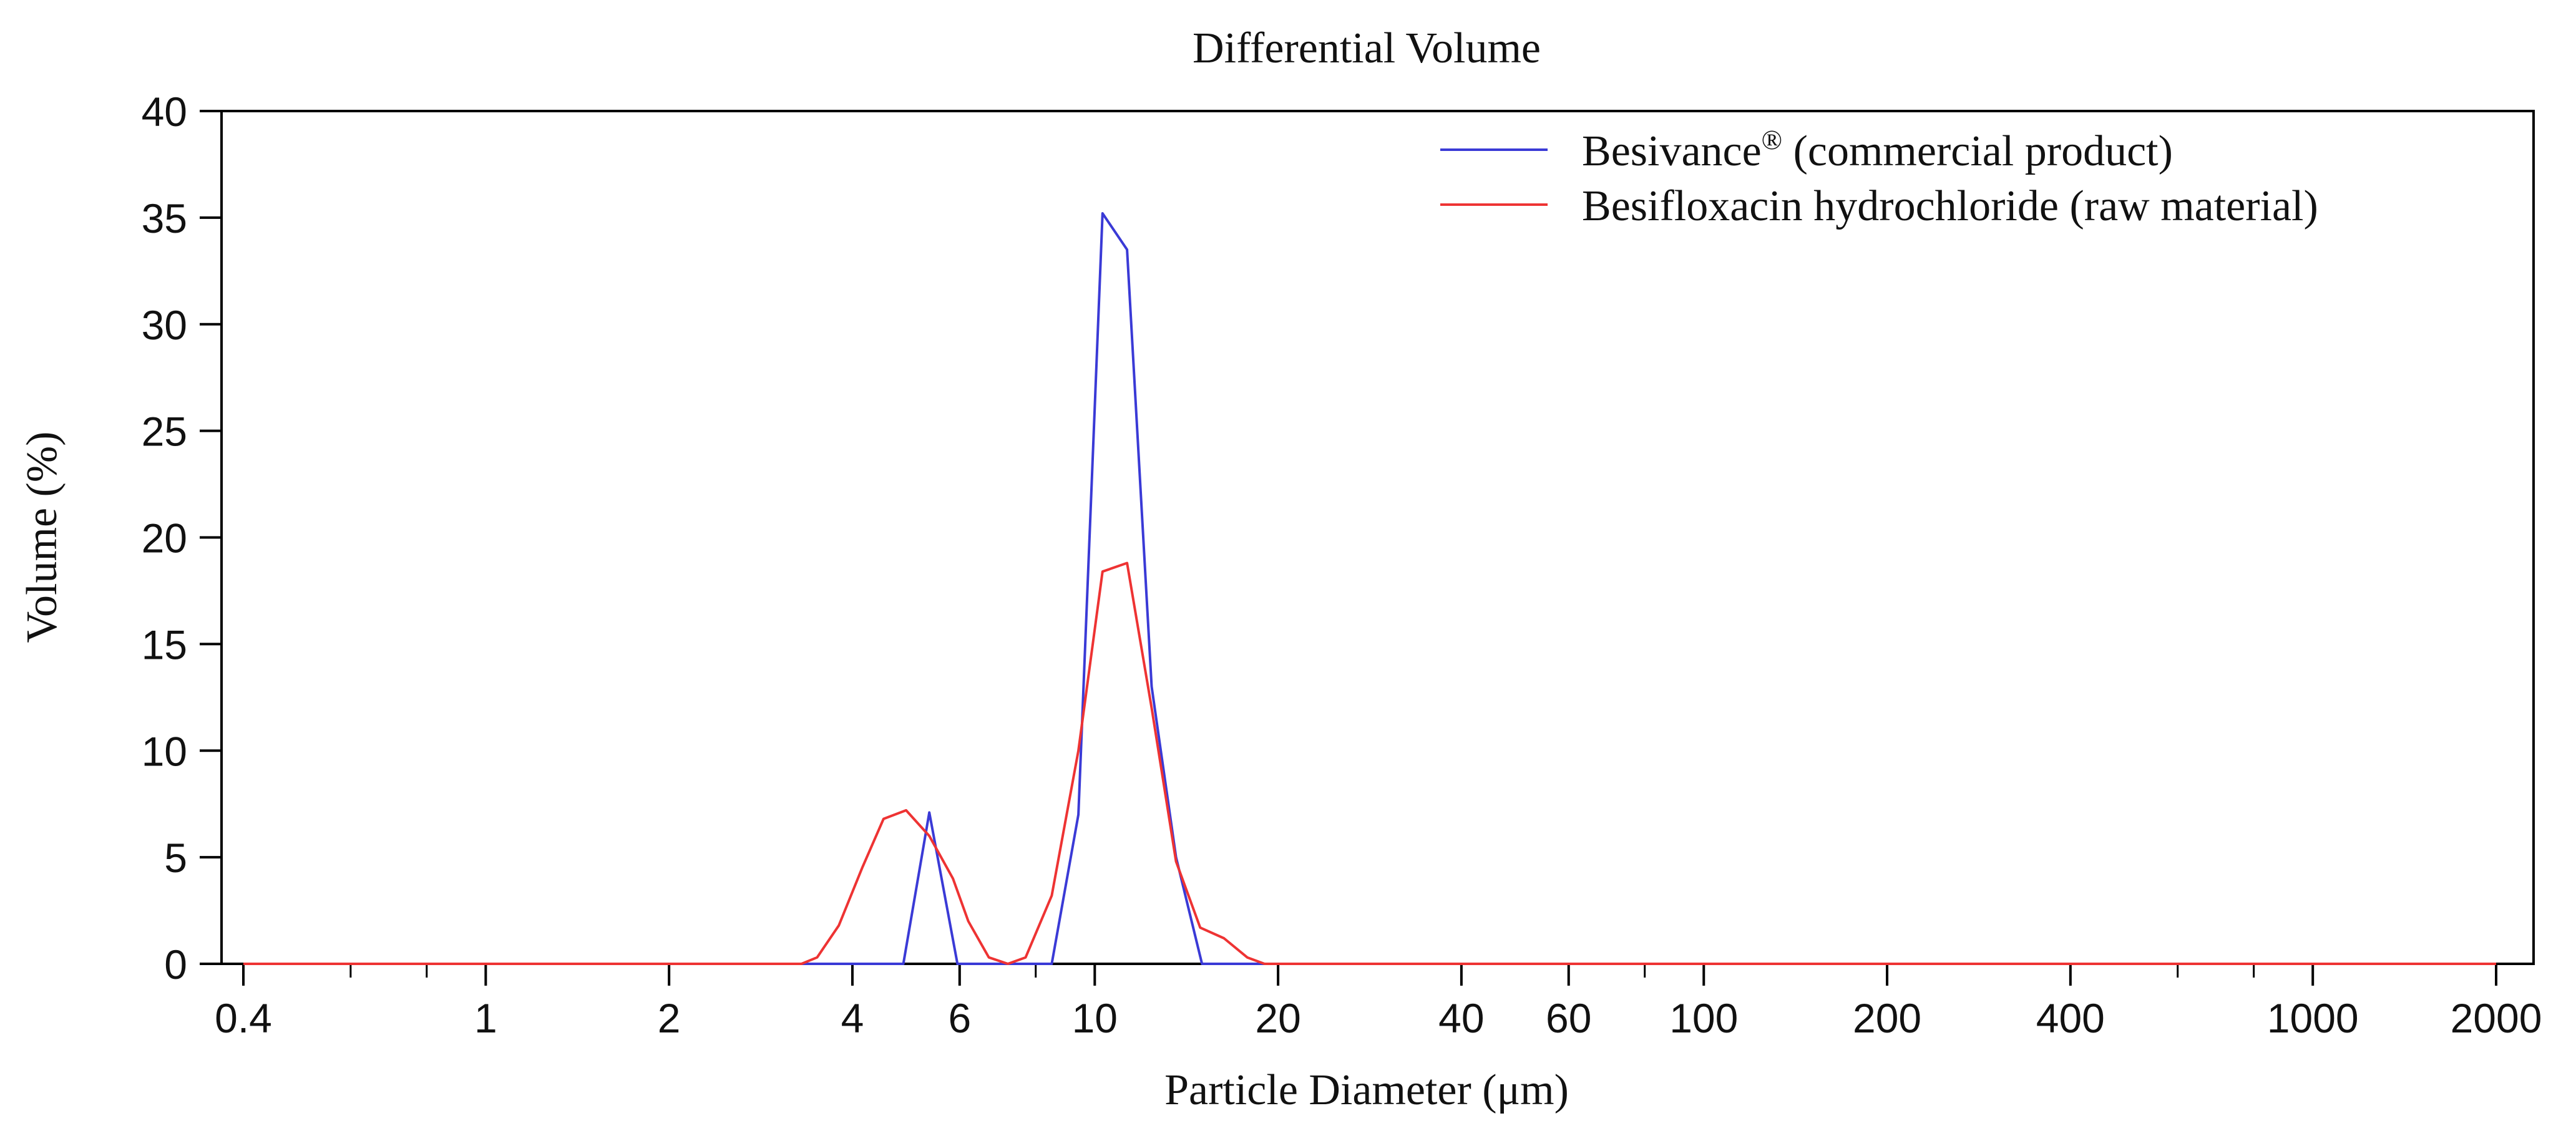 This screenshot has width=2576, height=1146. What do you see at coordinates (1568, 1018) in the screenshot?
I see `x-tick-label: 60` at bounding box center [1568, 1018].